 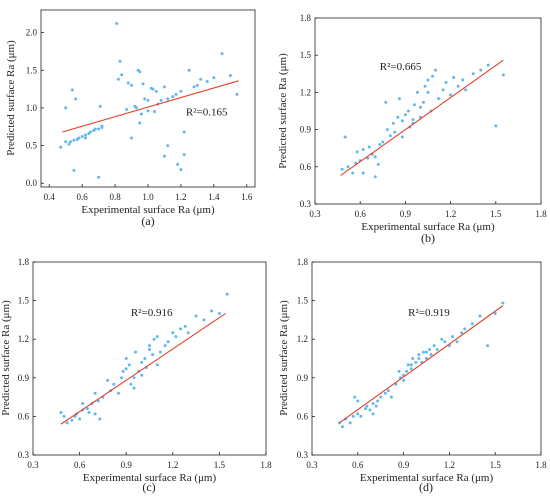 What do you see at coordinates (426, 487) in the screenshot?
I see `panel-label: (d)` at bounding box center [426, 487].